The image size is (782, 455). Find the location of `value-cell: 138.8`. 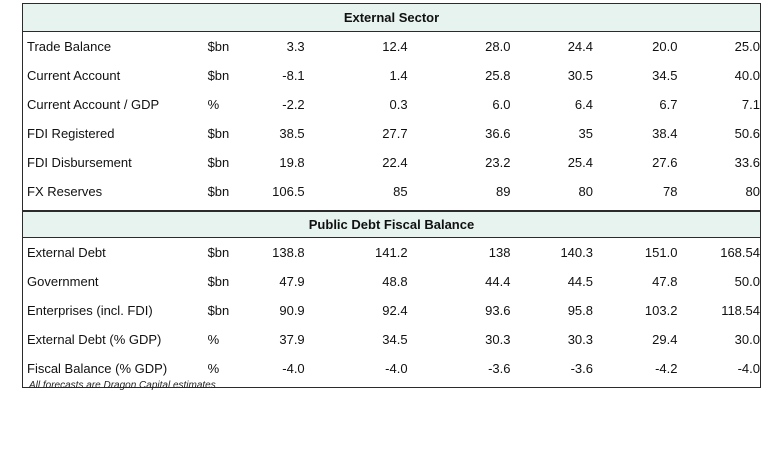

value-cell: 138.8 is located at coordinates (288, 252).